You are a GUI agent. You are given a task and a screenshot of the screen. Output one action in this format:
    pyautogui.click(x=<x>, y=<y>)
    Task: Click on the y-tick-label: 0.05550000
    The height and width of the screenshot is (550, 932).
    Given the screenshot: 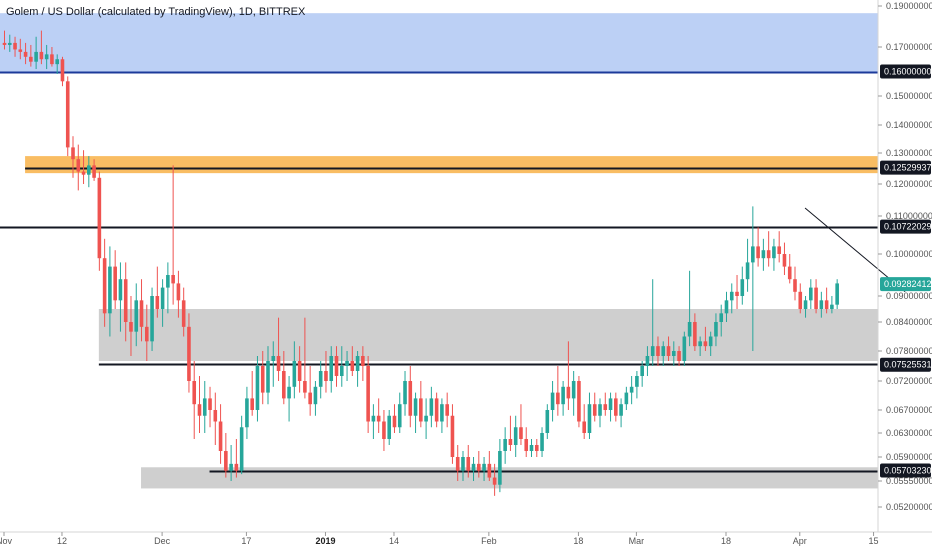 What is the action you would take?
    pyautogui.click(x=909, y=481)
    